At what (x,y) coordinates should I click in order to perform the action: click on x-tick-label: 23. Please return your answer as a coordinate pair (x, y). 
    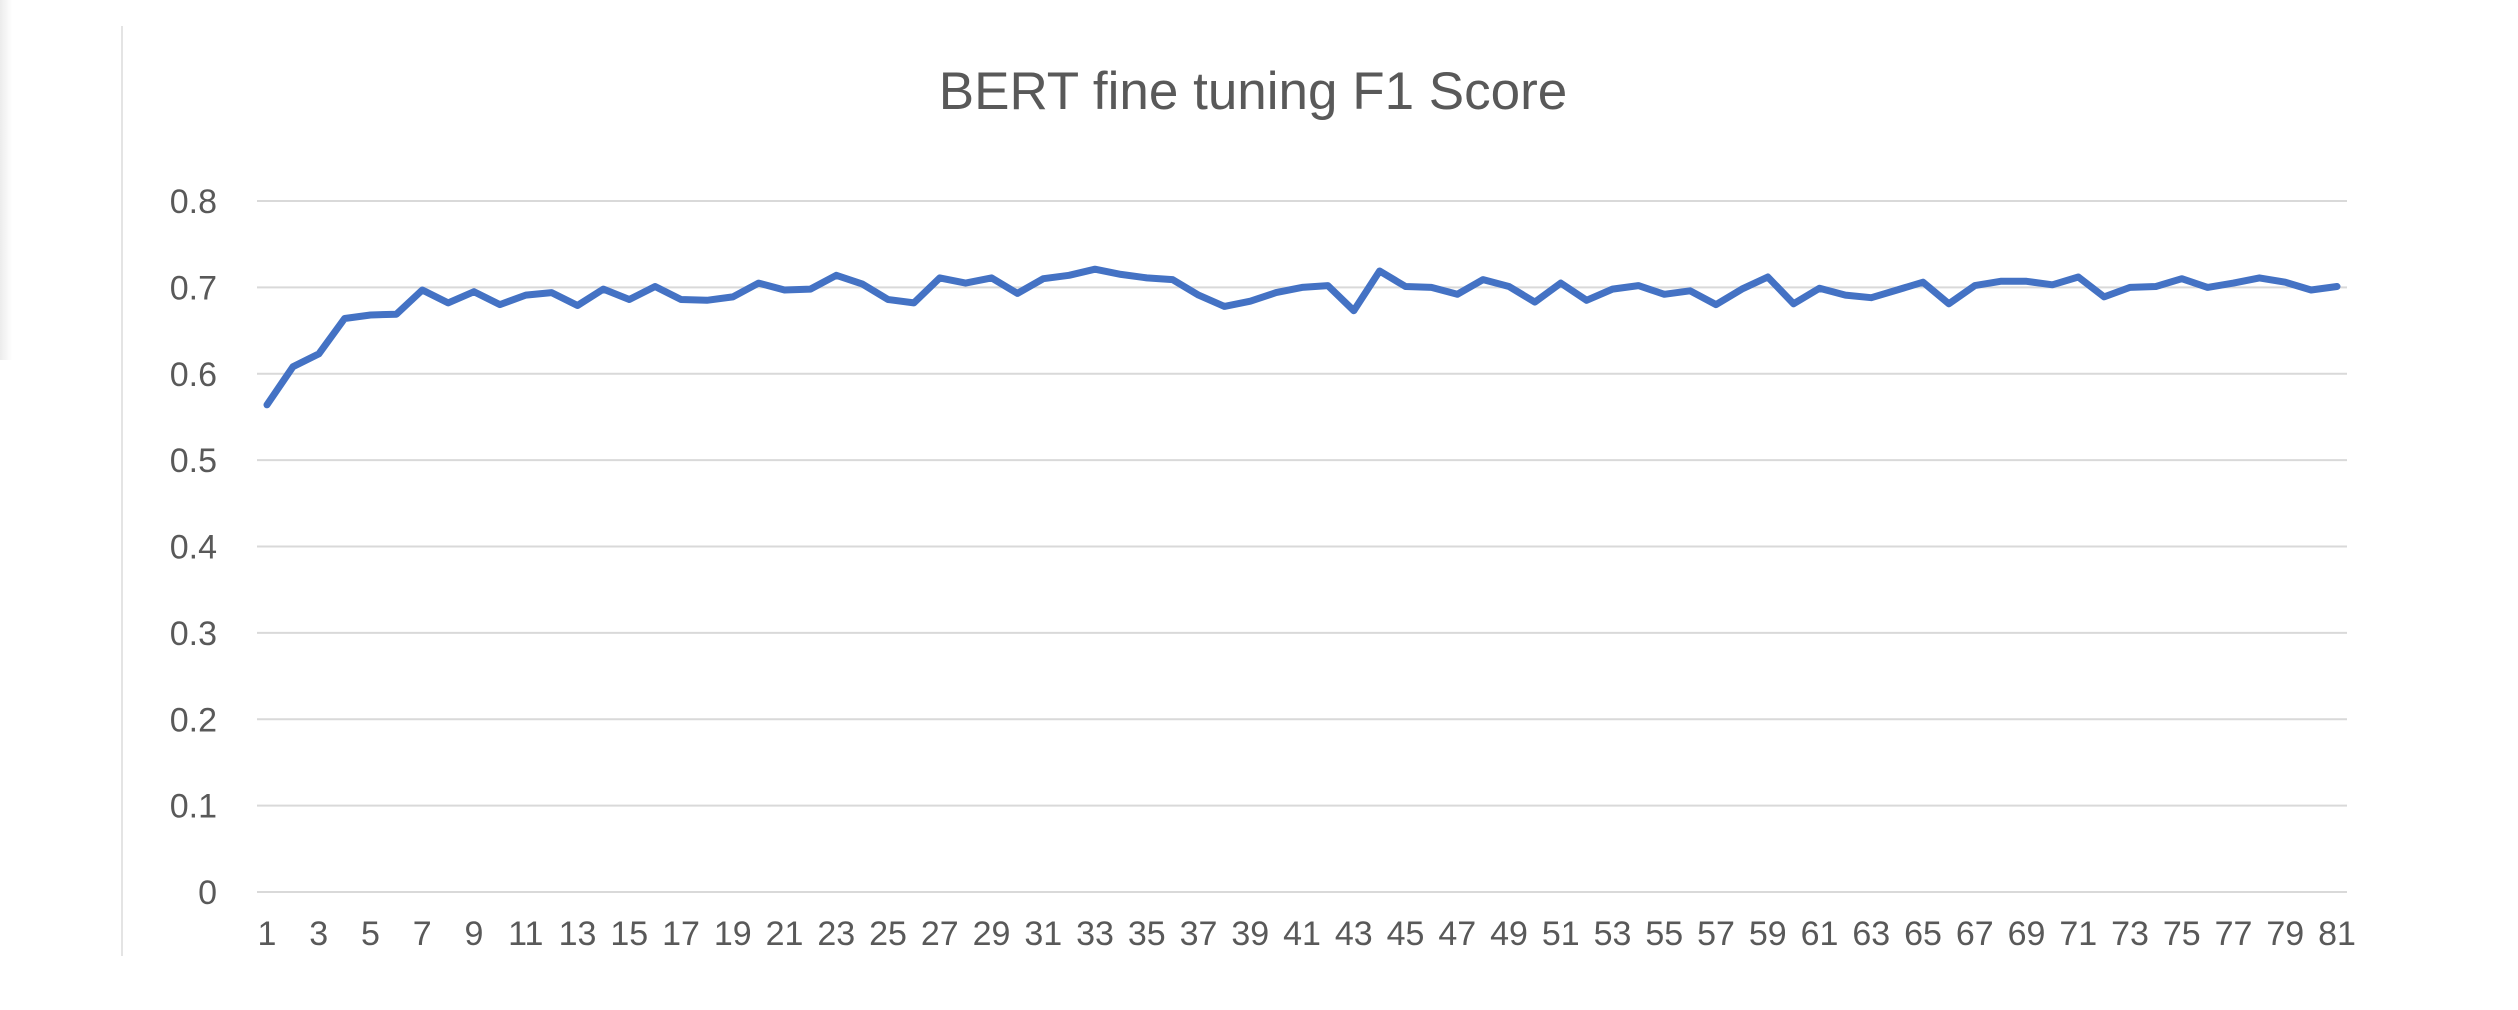
    Looking at the image, I should click on (836, 934).